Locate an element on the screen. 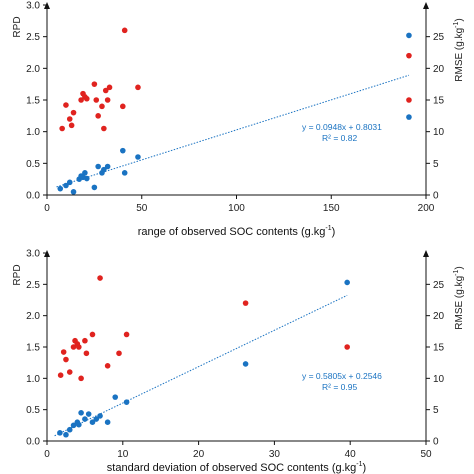  y-tick-label-right: 0 is located at coordinates (436, 196).